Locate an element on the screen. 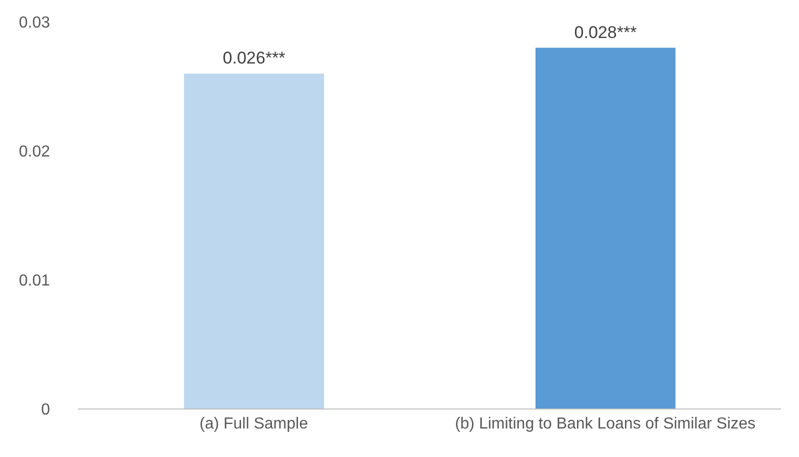 The width and height of the screenshot is (799, 457). data-label: 0.026*** is located at coordinates (254, 58).